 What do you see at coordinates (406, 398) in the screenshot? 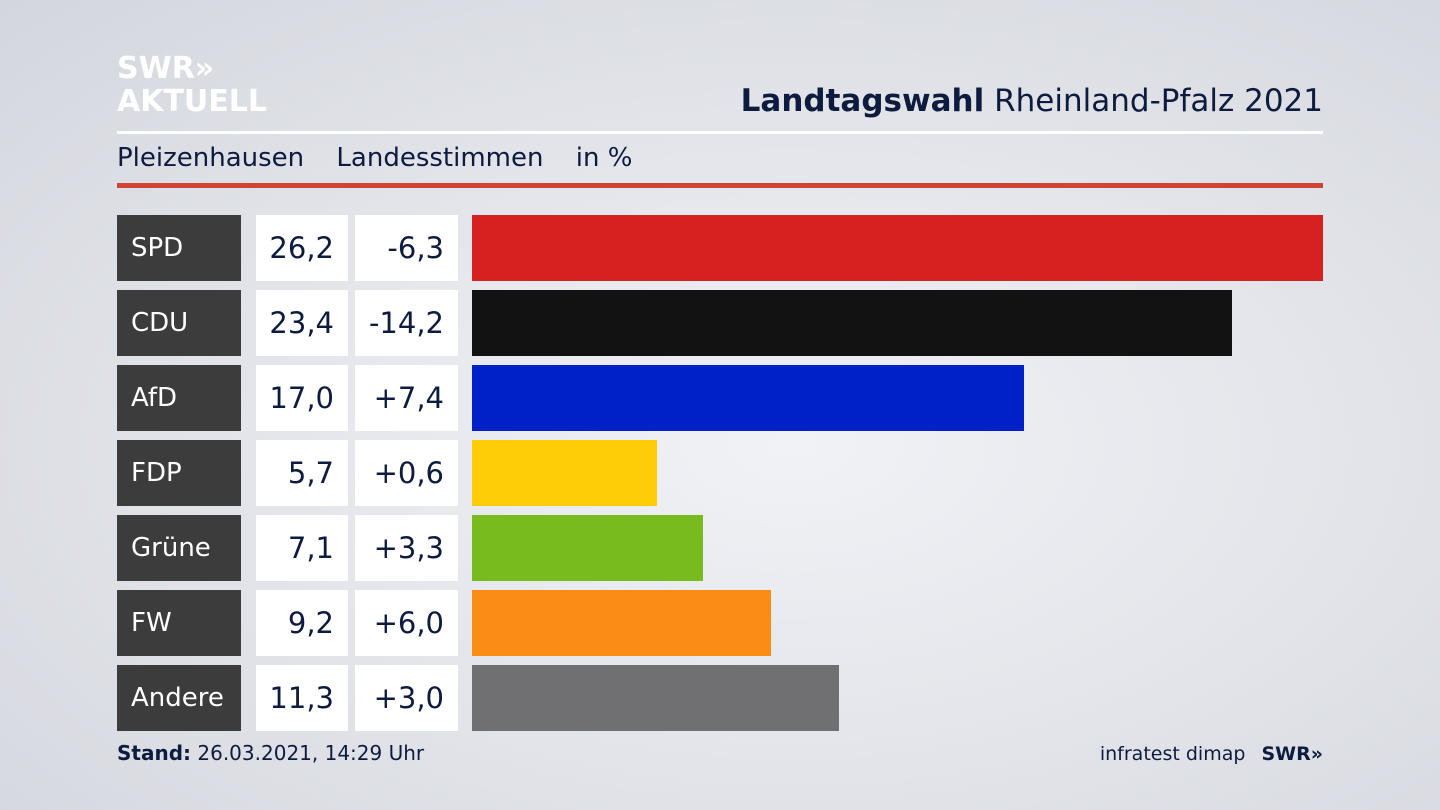
I see `vote-change-label: +7,4` at bounding box center [406, 398].